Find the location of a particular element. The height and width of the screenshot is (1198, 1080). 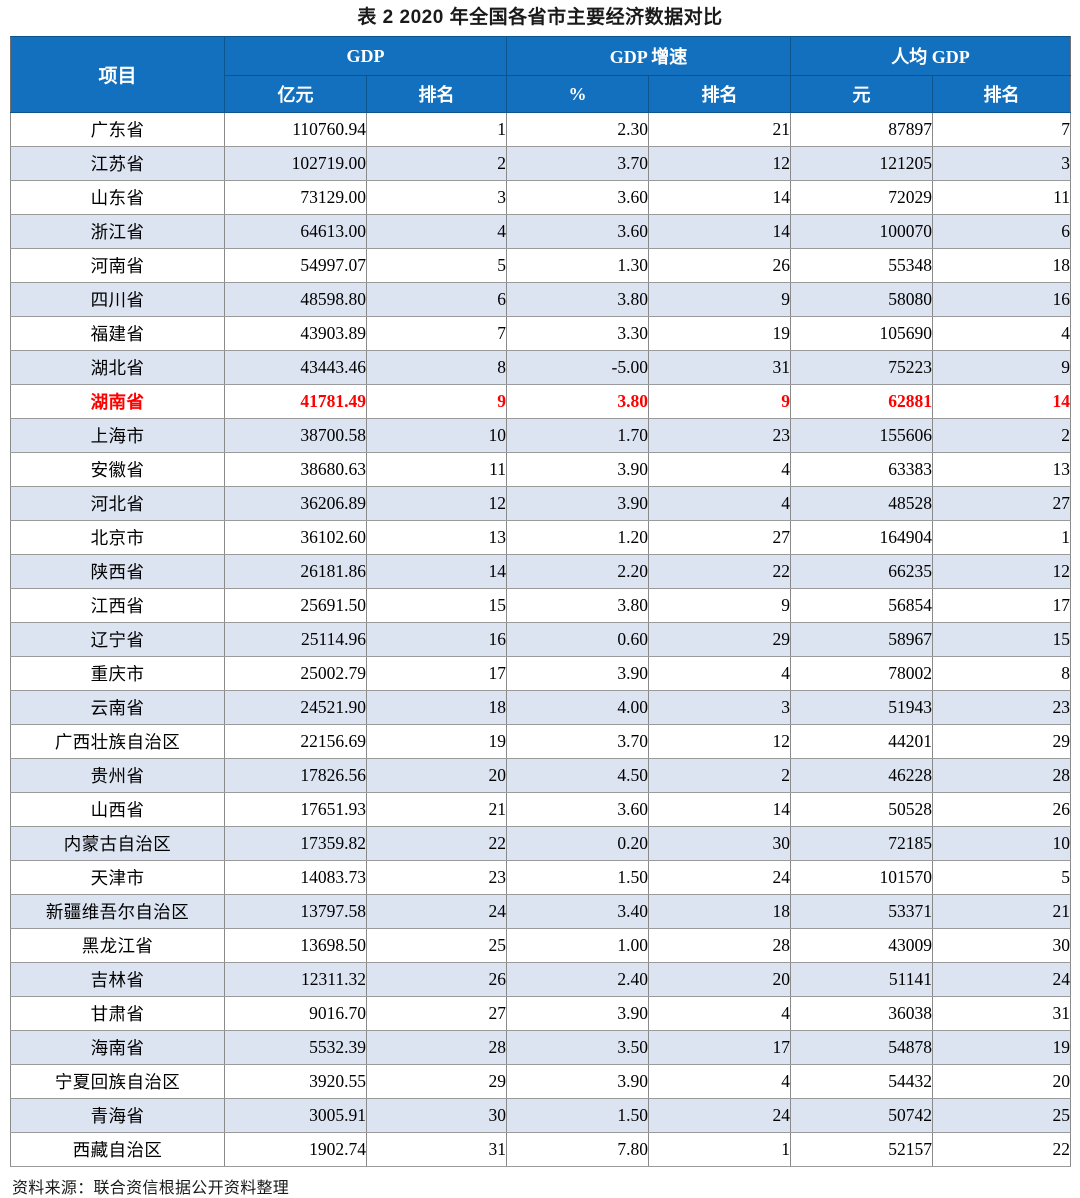

table-row: 内蒙古自治区 17359.82 22 0.20 30 72185 10 is located at coordinates (541, 843).